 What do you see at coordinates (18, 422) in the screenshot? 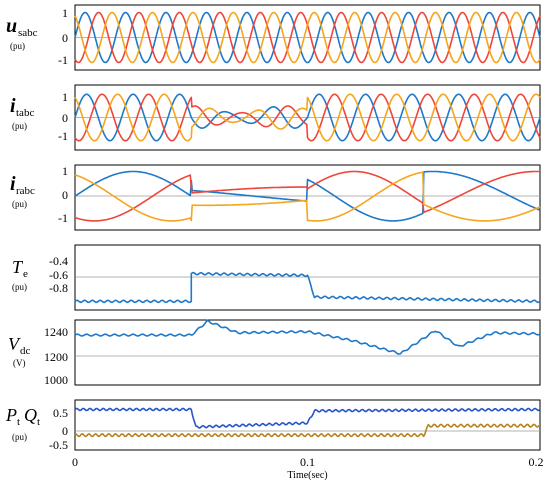
I see `panel-ptqt-label-p-sub: t` at bounding box center [18, 422].